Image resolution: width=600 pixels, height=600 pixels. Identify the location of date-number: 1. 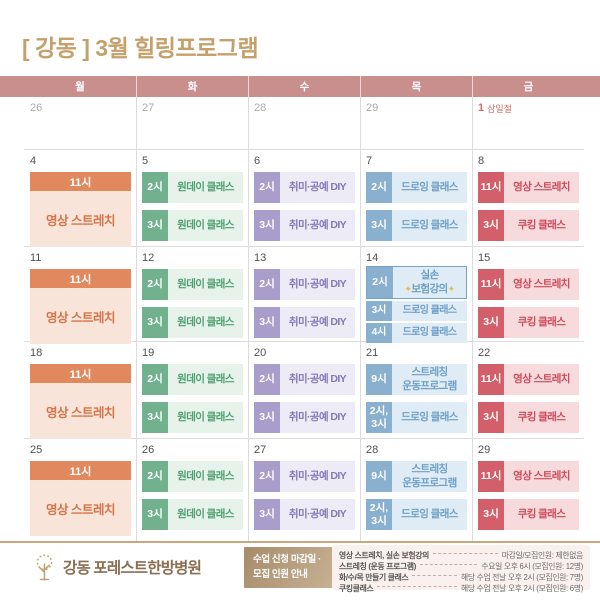
(481, 108).